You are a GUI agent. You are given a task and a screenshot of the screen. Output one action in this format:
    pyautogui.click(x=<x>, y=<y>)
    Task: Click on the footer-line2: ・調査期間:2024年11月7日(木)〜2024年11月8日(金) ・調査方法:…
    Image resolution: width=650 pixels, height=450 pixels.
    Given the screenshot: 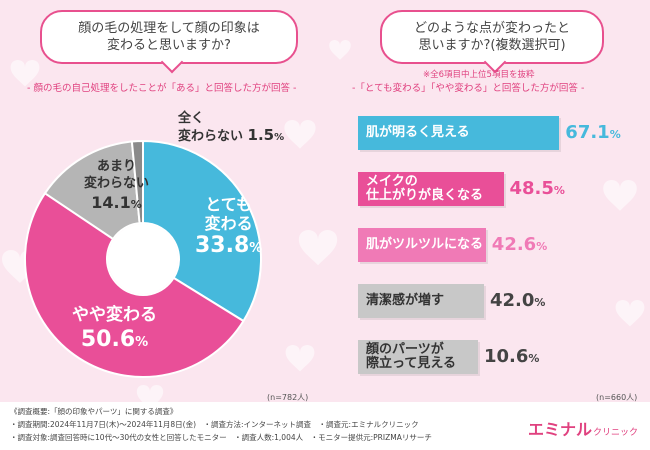 What is the action you would take?
    pyautogui.click(x=214, y=424)
    